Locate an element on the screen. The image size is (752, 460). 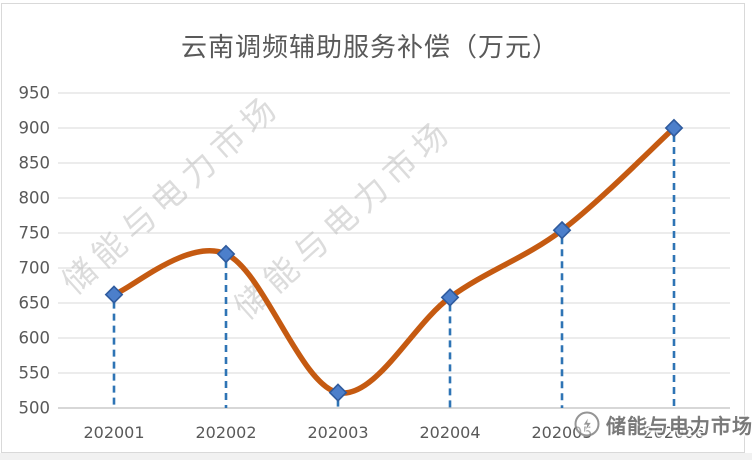
y-axis-tick-label: 650 is located at coordinates (35, 303).